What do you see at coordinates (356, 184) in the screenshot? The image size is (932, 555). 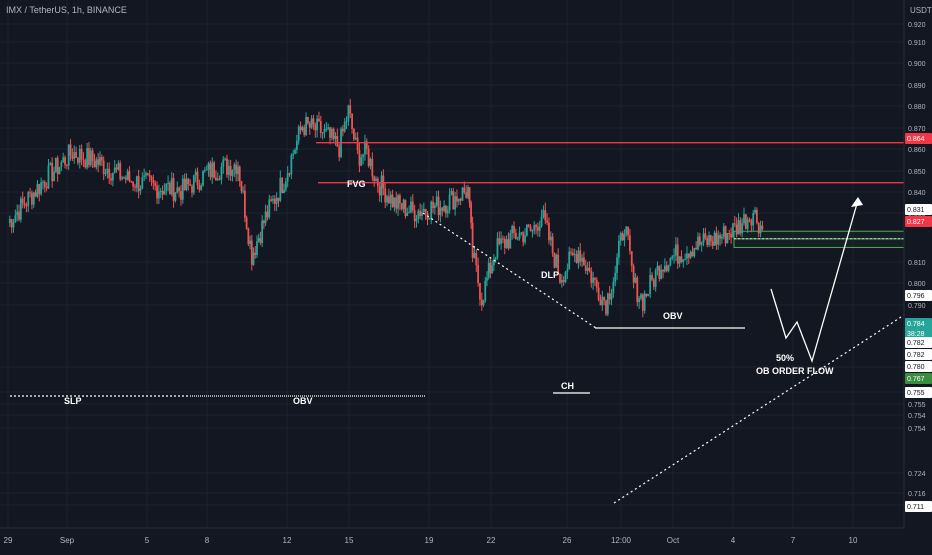 I see `annotation-label: FVG` at bounding box center [356, 184].